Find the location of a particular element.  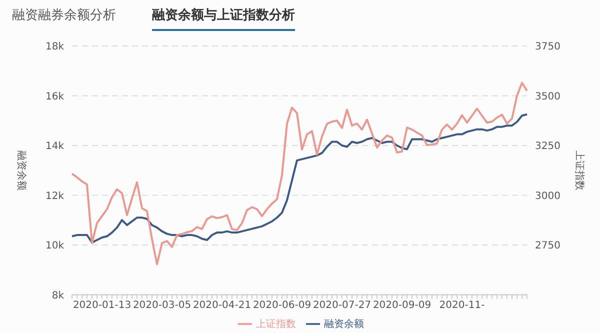

y2-tick-label: 2750 is located at coordinates (547, 246).